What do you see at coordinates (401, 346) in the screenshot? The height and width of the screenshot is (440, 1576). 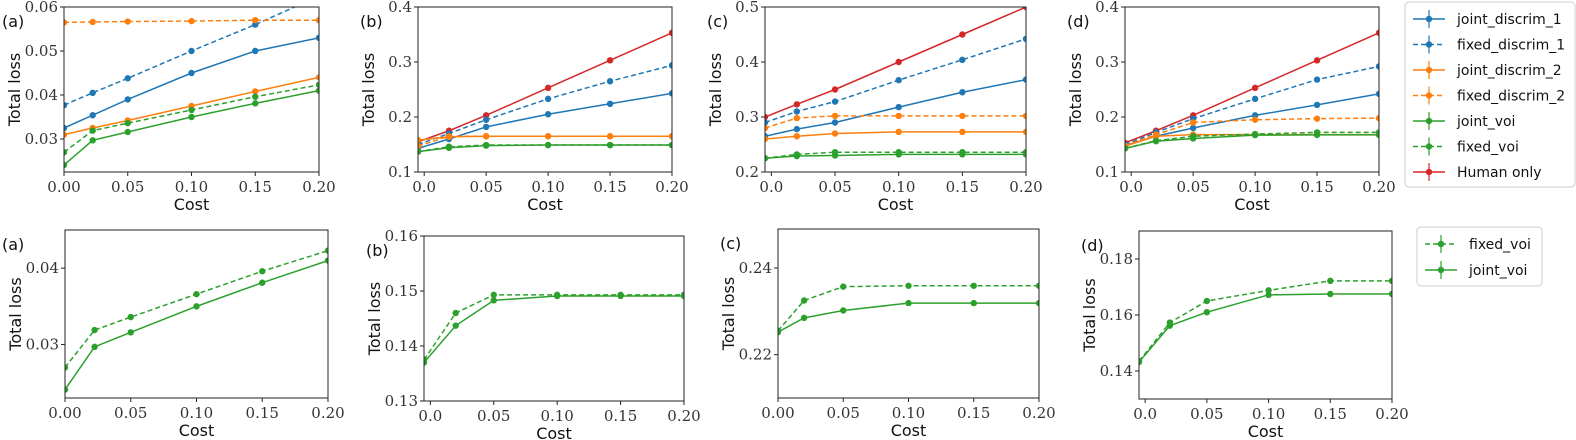 I see `y-tick-label: 0.14` at bounding box center [401, 346].